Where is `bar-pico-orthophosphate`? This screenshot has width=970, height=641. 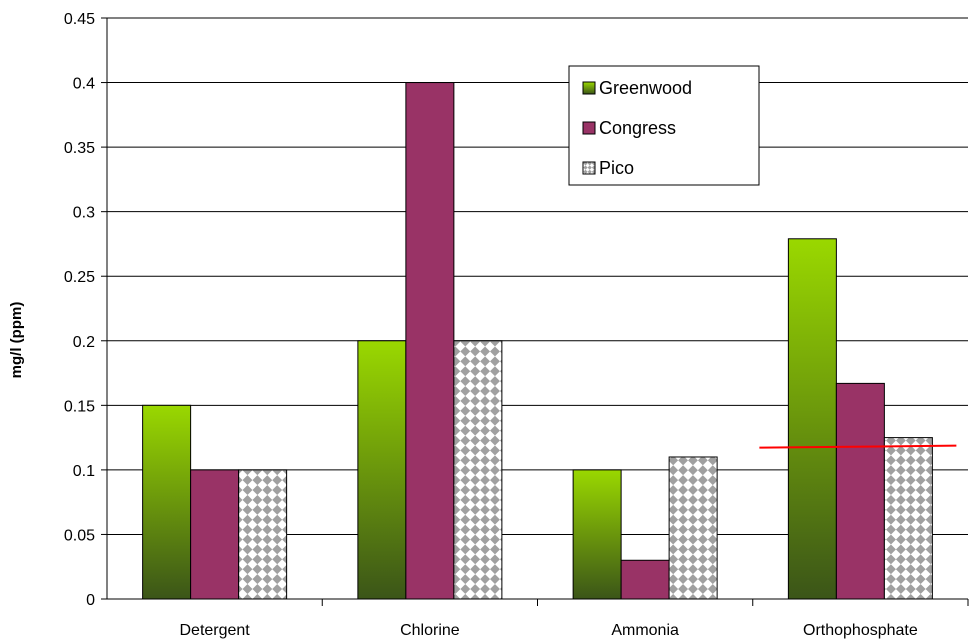 bar-pico-orthophosphate is located at coordinates (908, 518).